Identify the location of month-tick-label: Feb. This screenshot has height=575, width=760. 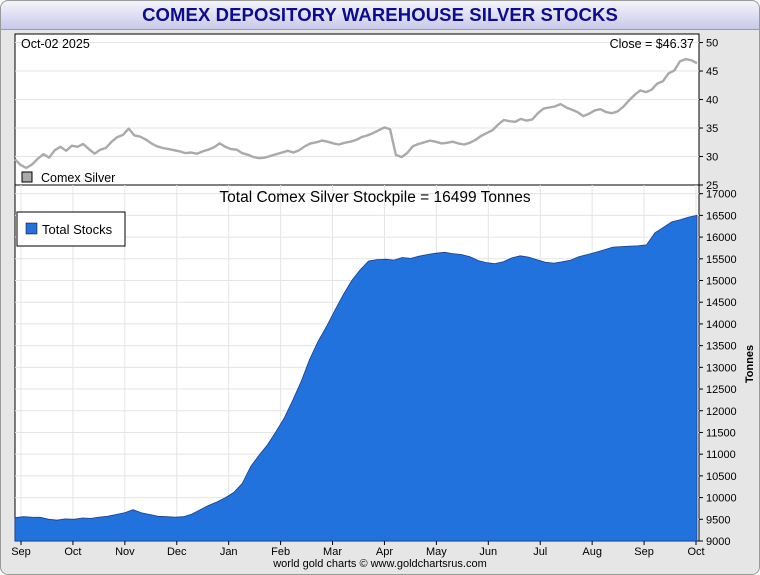
(280, 552).